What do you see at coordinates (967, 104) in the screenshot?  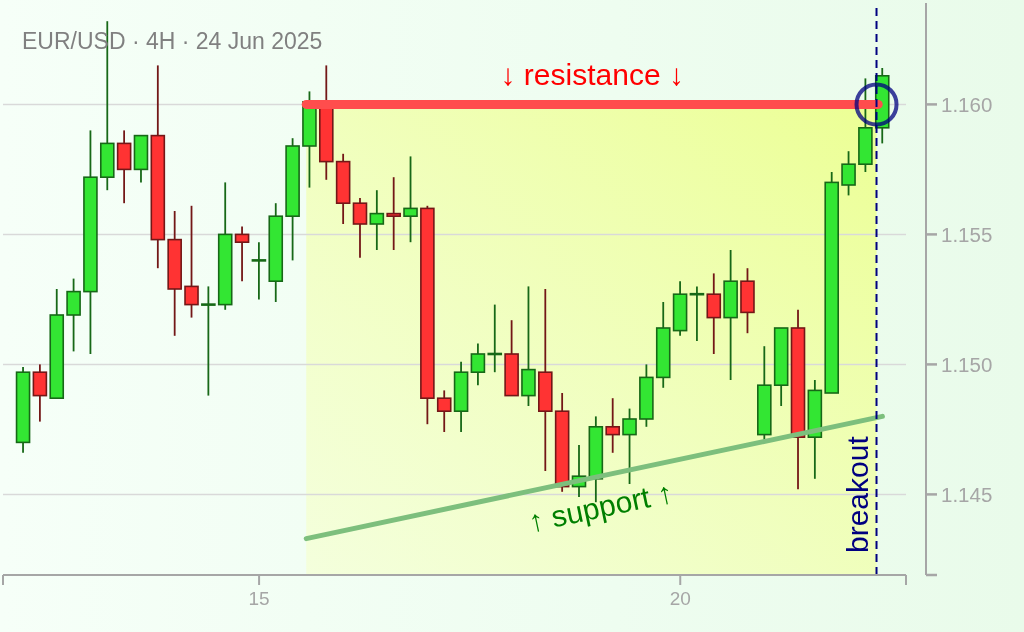 I see `y-tick-label: 1.160` at bounding box center [967, 104].